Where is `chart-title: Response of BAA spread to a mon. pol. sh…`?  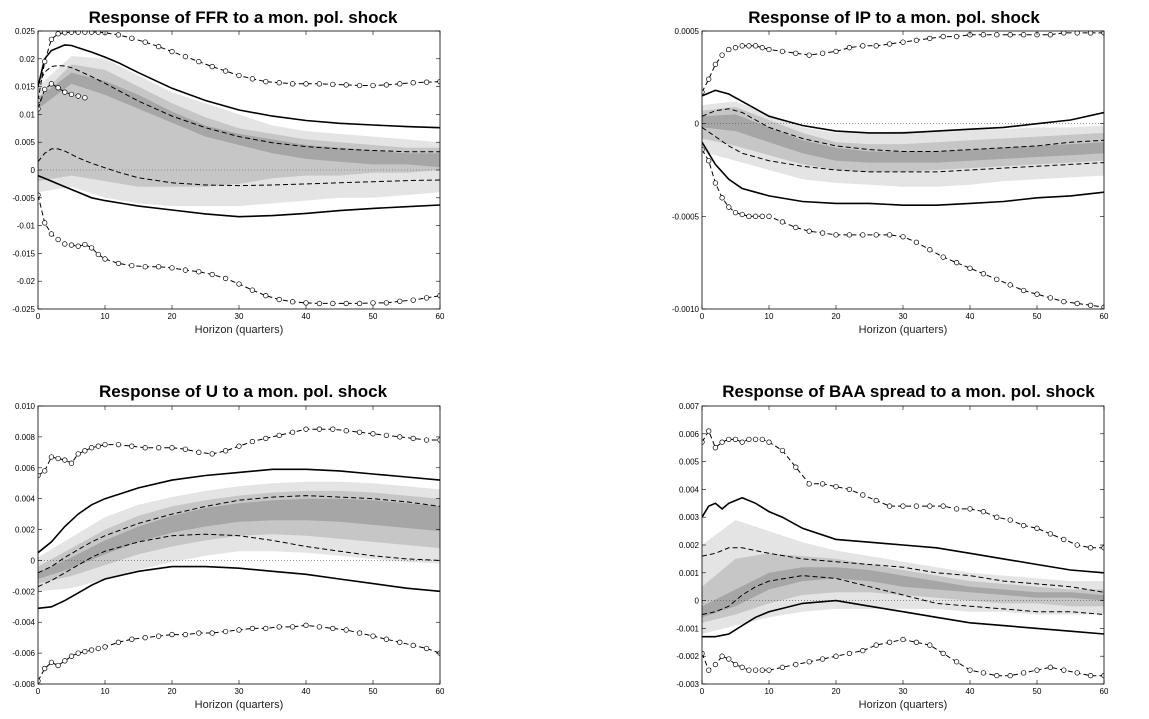 chart-title: Response of BAA spread to a mon. pol. sh… is located at coordinates (908, 391).